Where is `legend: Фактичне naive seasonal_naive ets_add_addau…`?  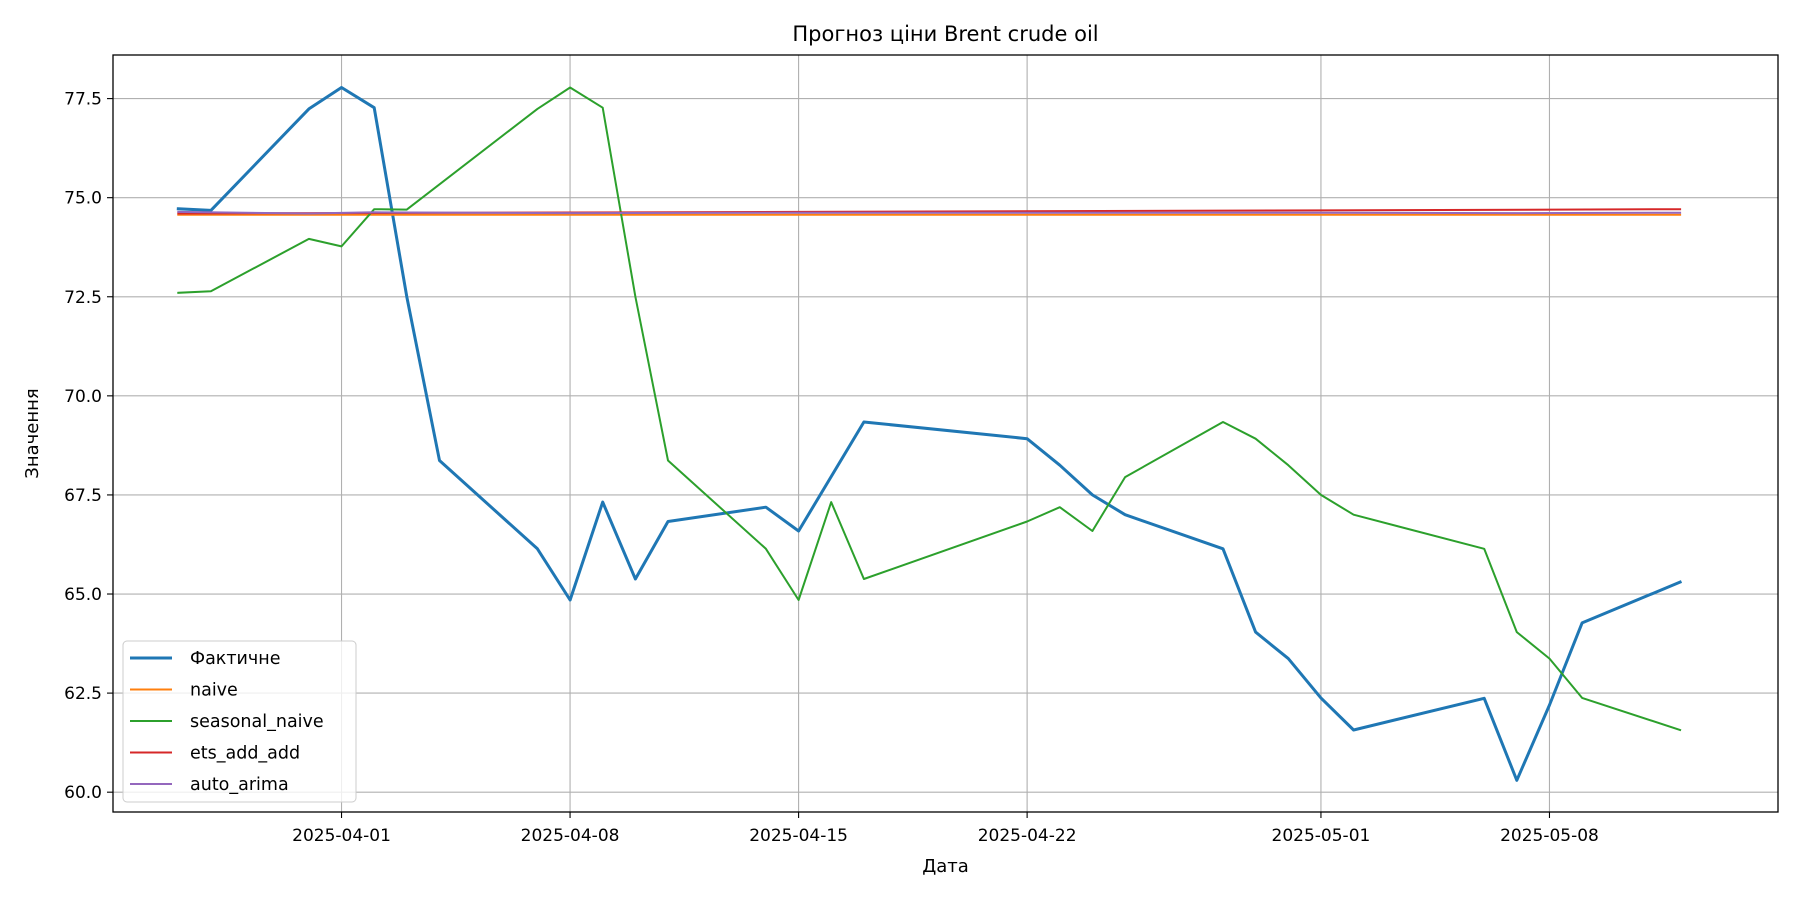
legend: Фактичне naive seasonal_naive ets_add_addau… is located at coordinates (239, 721).